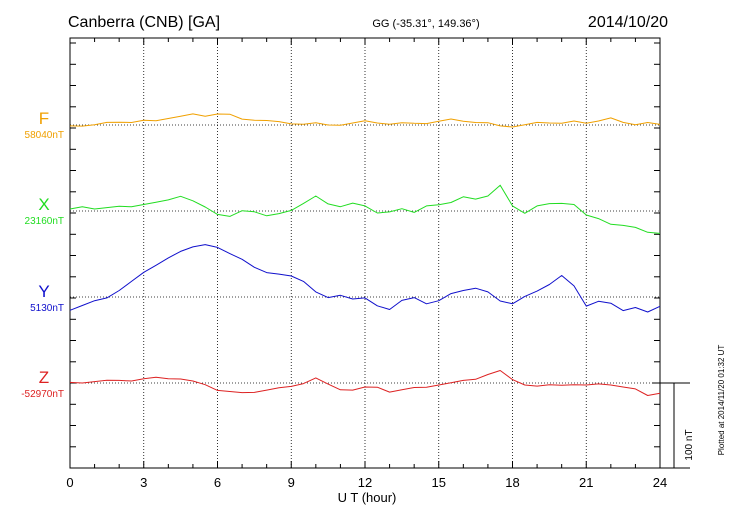  What do you see at coordinates (367, 497) in the screenshot?
I see `x-axis-label: U T (hour)` at bounding box center [367, 497].